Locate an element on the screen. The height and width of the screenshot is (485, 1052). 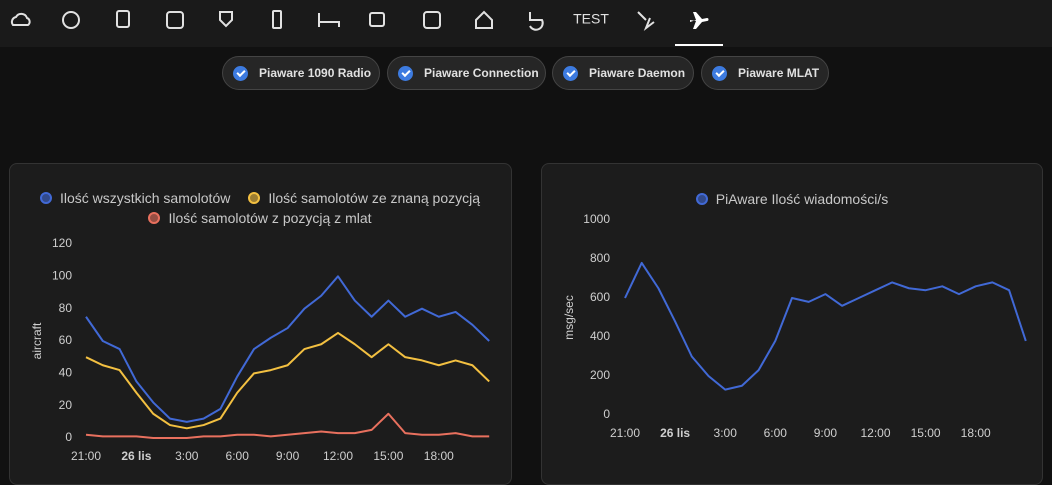
header: TEST is located at coordinates (526, 23).